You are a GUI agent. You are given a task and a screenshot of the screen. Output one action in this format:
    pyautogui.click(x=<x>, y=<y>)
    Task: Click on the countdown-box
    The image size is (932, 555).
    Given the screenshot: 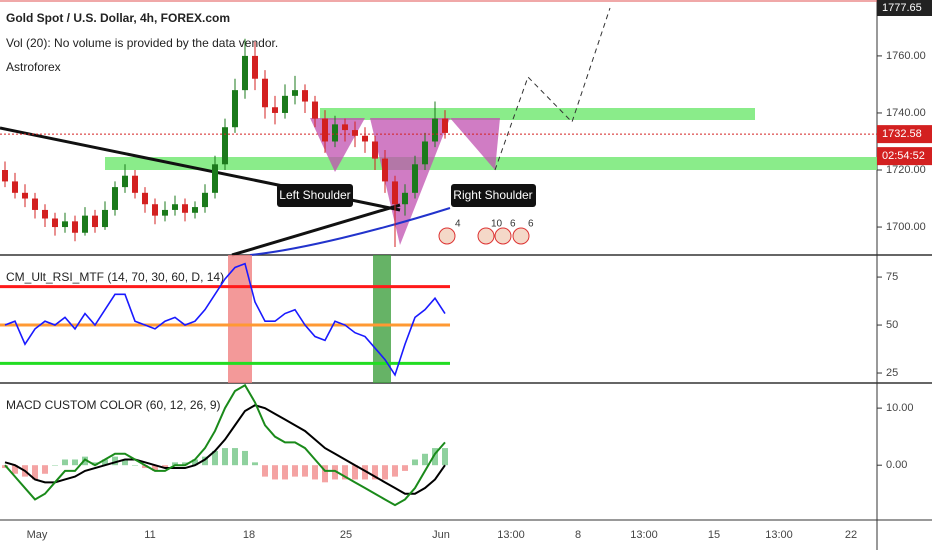 What is the action you would take?
    pyautogui.click(x=904, y=156)
    